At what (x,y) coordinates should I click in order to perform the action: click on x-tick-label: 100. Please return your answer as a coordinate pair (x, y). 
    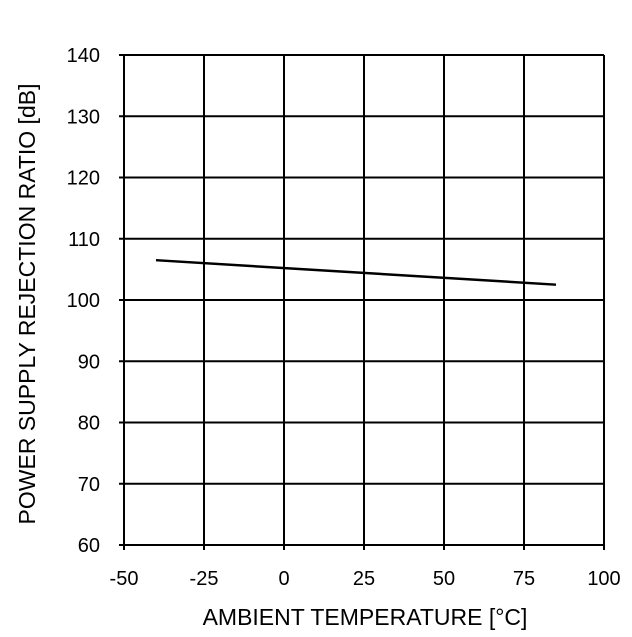
    Looking at the image, I should click on (603, 579).